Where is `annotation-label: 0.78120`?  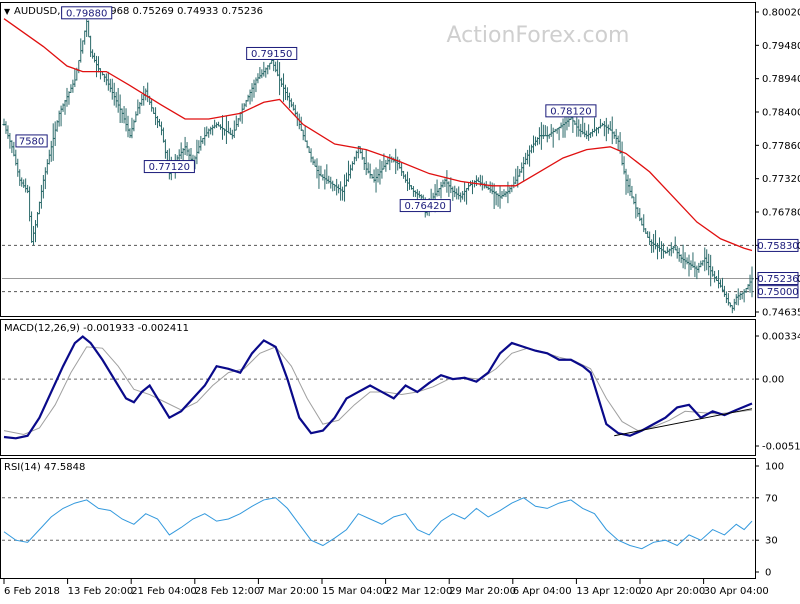 annotation-label: 0.78120 is located at coordinates (570, 111).